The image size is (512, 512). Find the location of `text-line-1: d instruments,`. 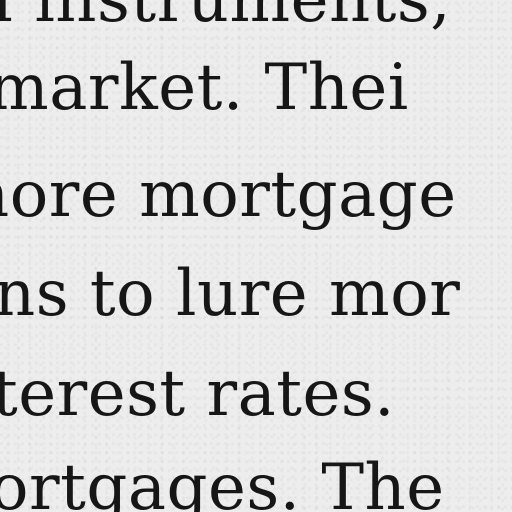

text-line-1: d instruments, is located at coordinates (226, 18).